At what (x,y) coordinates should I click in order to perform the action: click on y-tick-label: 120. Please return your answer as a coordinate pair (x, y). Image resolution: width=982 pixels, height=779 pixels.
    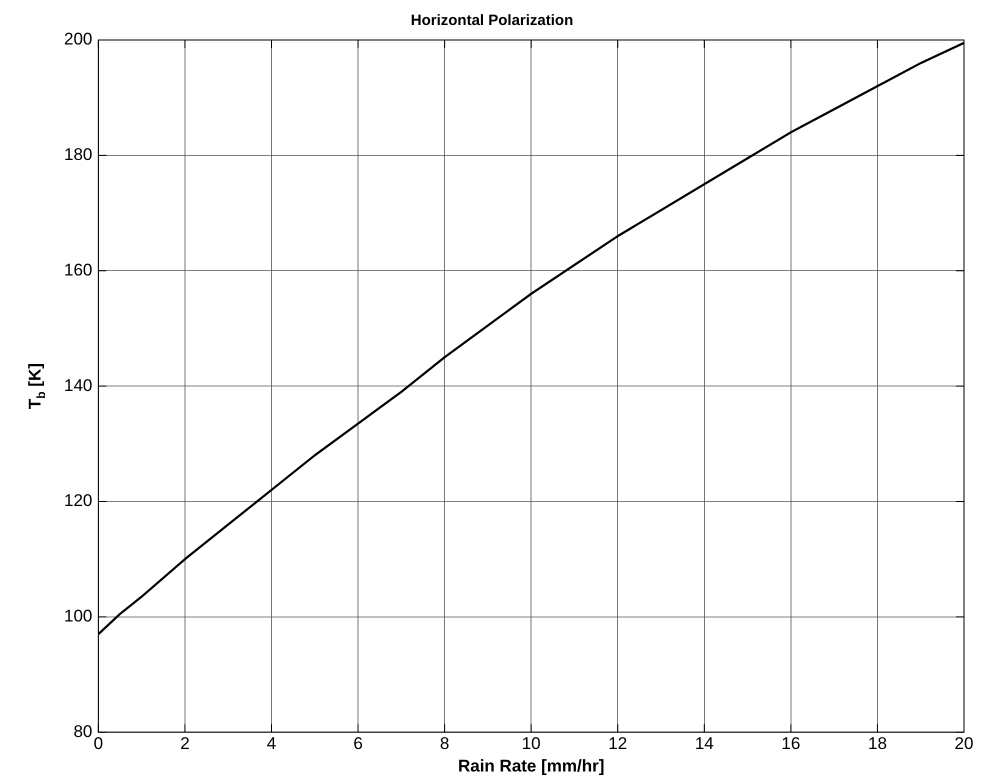
    Looking at the image, I should click on (78, 500).